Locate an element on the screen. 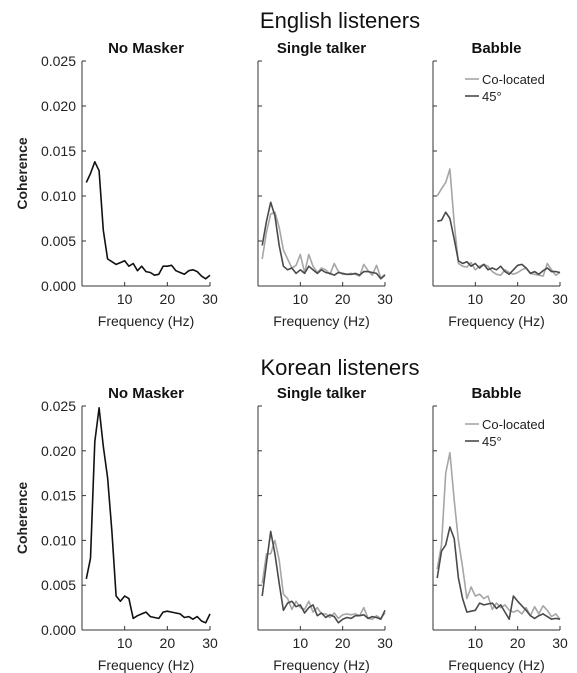 This screenshot has height=673, width=577. row-title-english: English listeners is located at coordinates (340, 20).